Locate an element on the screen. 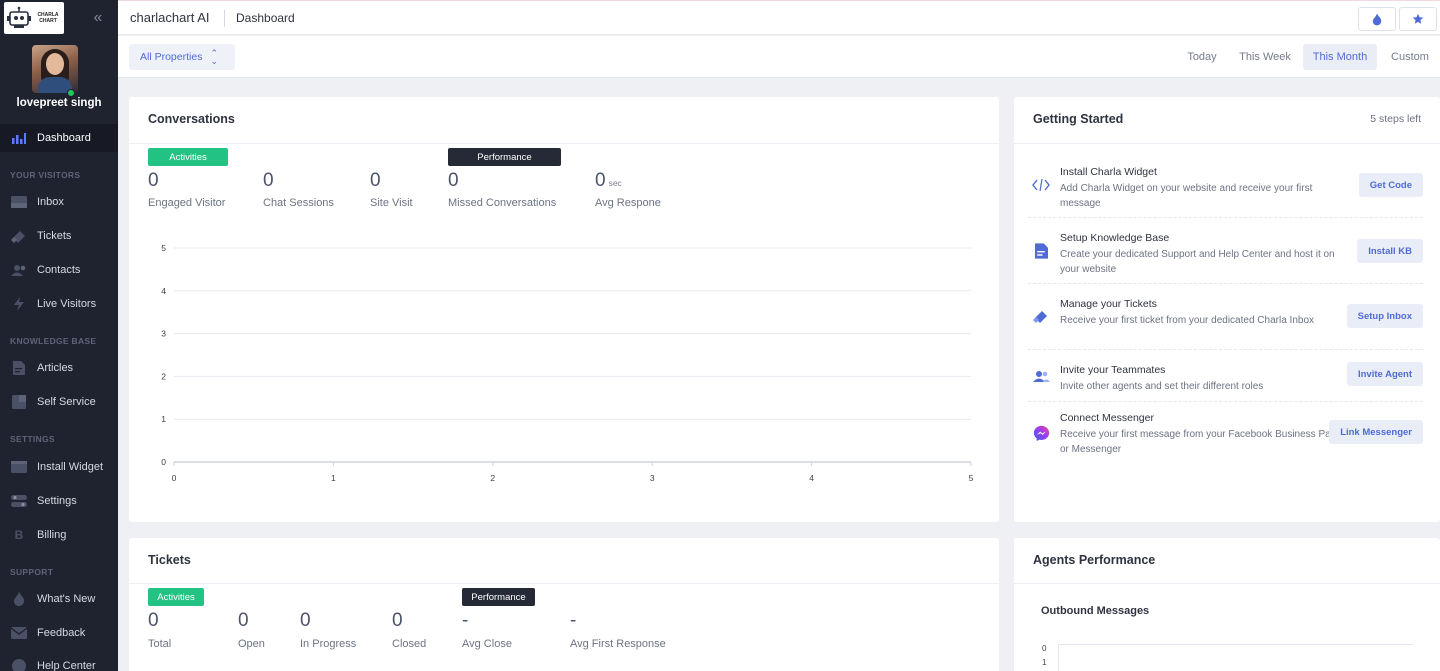 The image size is (1440, 671). collapse-sidebar-icon: « is located at coordinates (98, 17).